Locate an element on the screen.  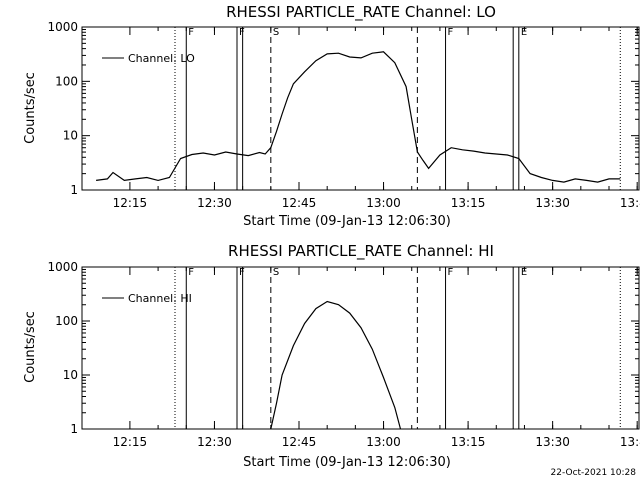
chart-title: RHESSI PARTICLE_RATE Channel: HI is located at coordinates (361, 251).